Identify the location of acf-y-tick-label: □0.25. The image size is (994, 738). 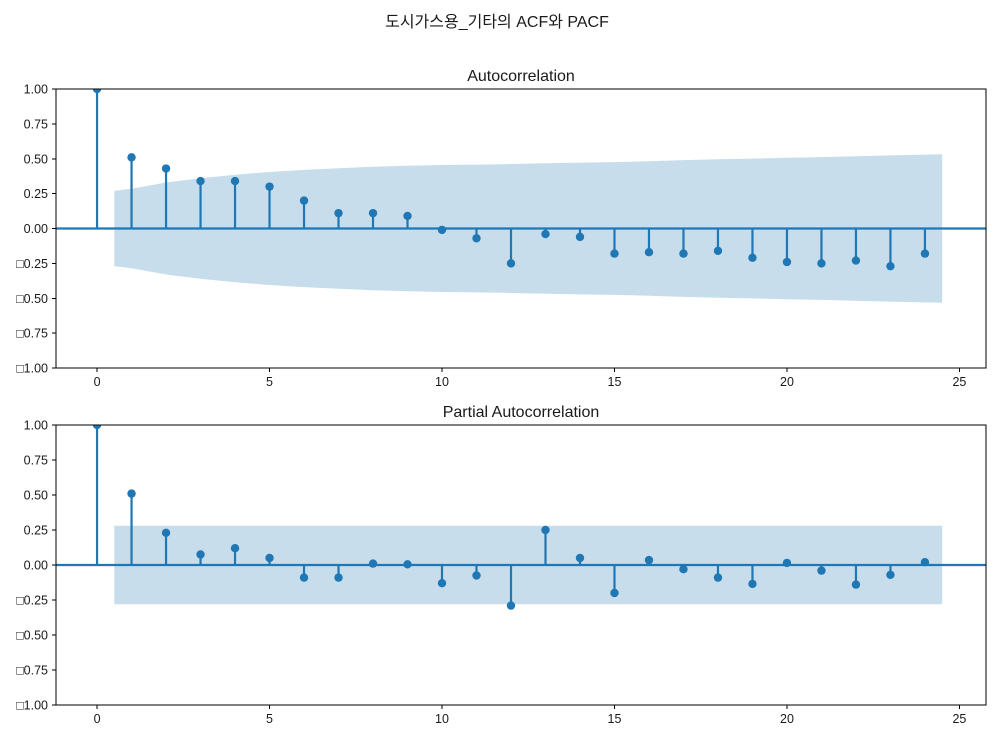
(32, 264).